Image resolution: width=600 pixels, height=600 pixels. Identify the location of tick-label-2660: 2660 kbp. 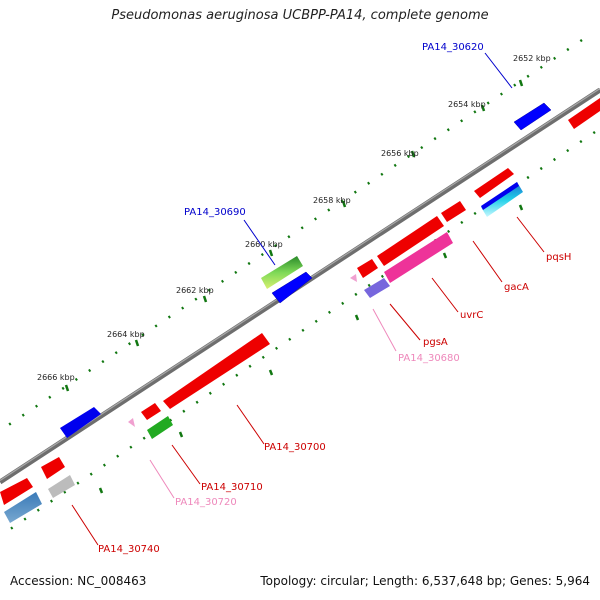
(264, 244).